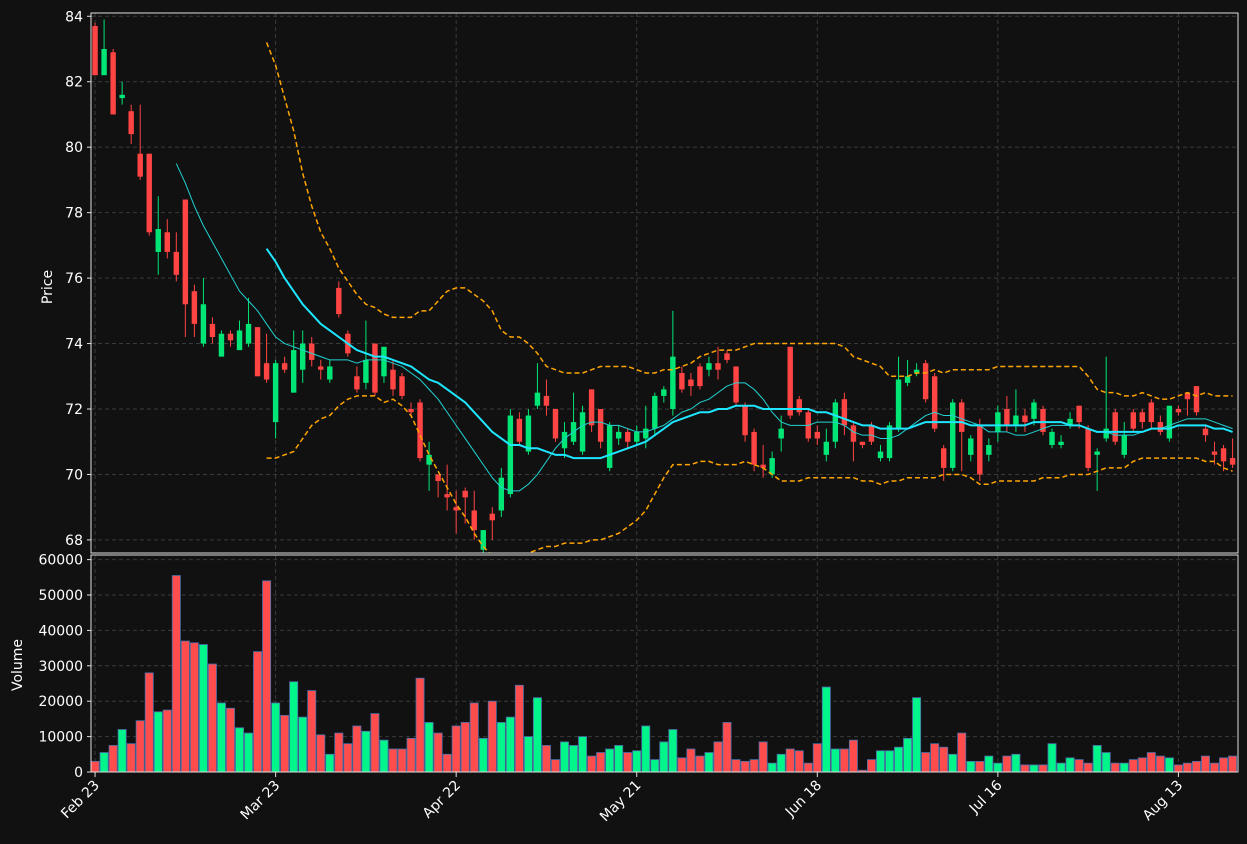 The image size is (1247, 844). Describe the element at coordinates (60, 738) in the screenshot. I see `volume-tick-label: 10000` at that location.